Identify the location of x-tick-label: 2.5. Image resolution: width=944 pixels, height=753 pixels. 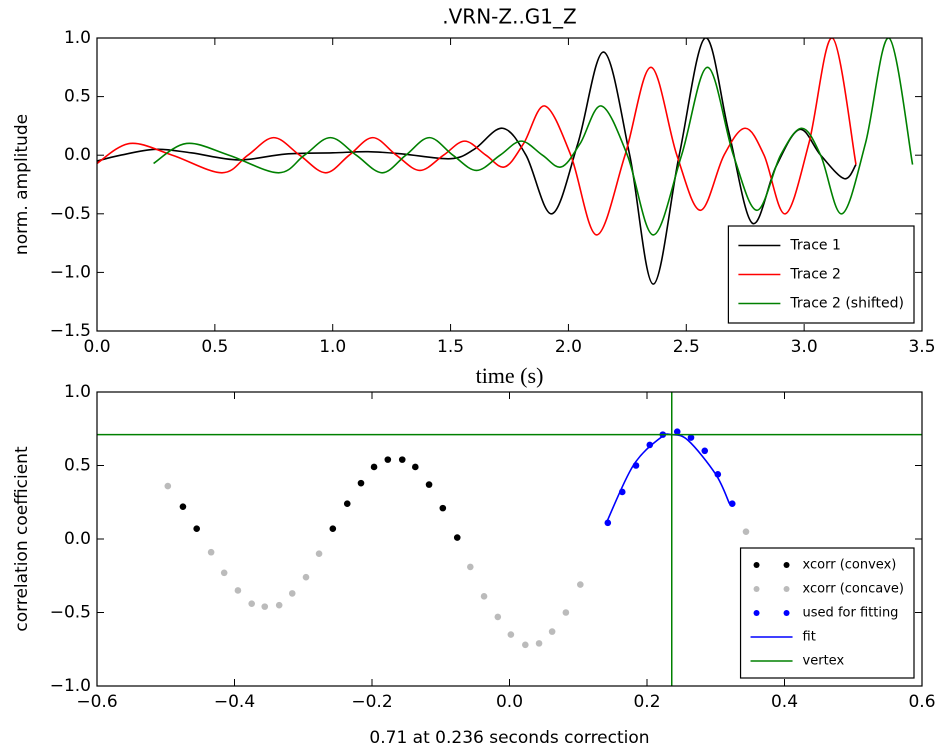
(686, 347).